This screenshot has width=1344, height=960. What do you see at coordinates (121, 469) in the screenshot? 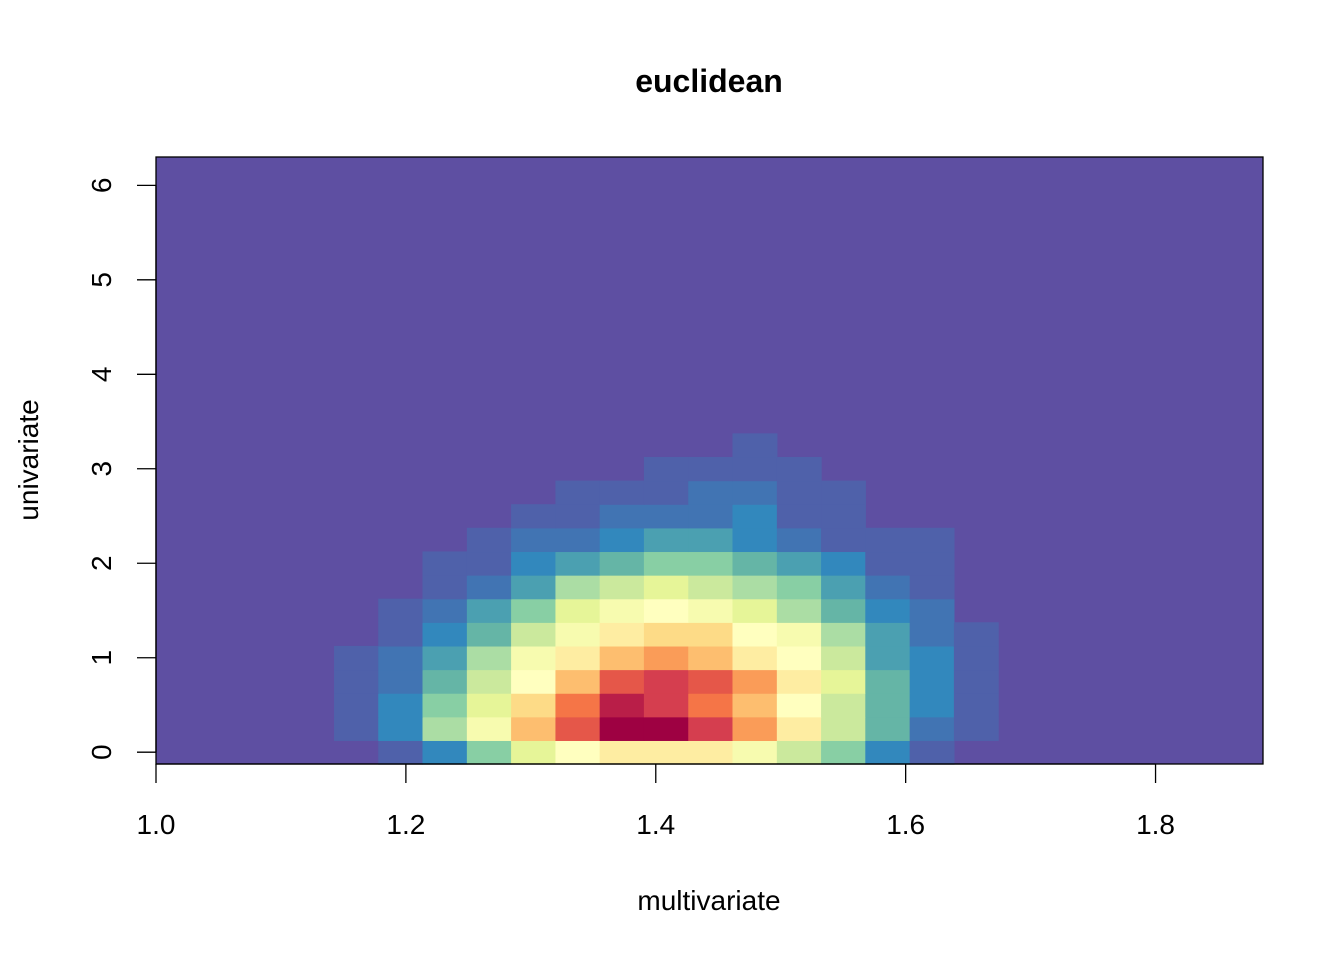
I see `y-axis: 0 1 2 3 4 5 6` at bounding box center [121, 469].